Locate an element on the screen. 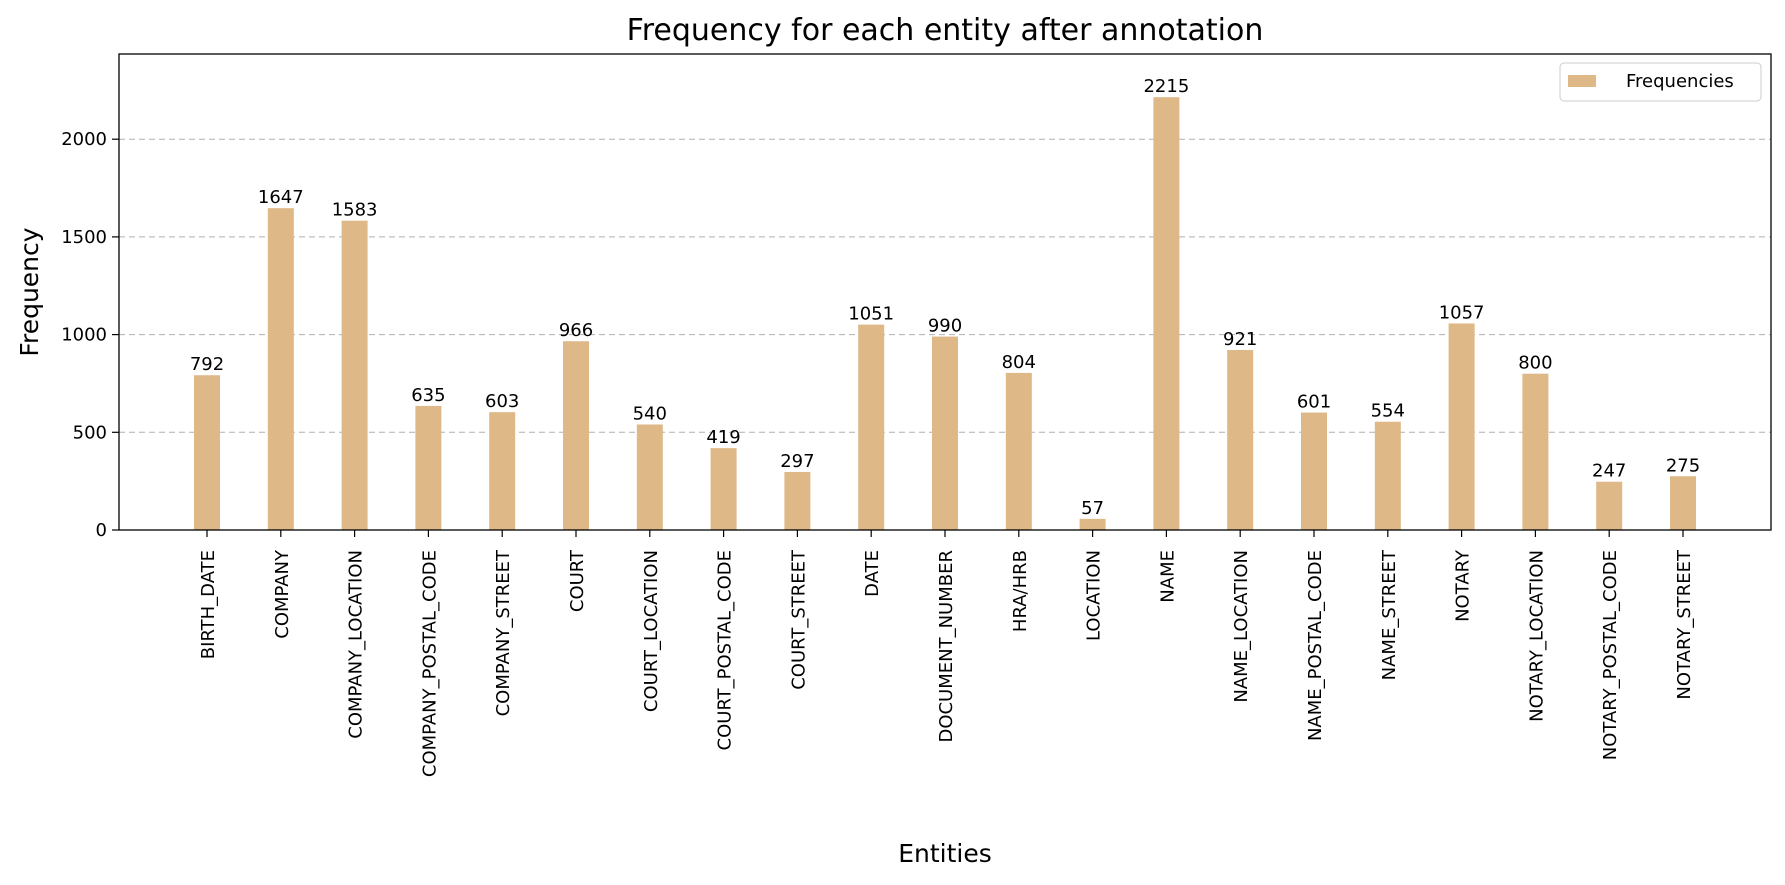 The image size is (1785, 885). bar-value-label: 804 is located at coordinates (1019, 362).